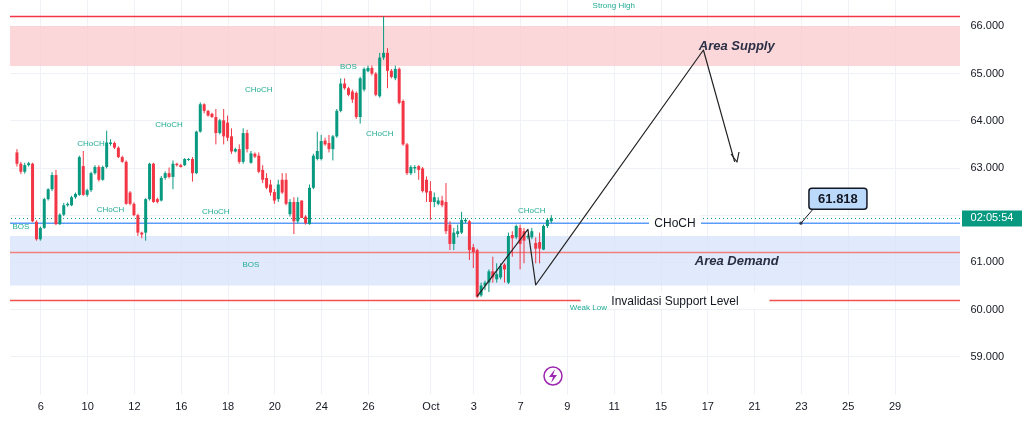 Image resolution: width=1024 pixels, height=422 pixels. What do you see at coordinates (987, 72) in the screenshot?
I see `y-tick-label: 65.000` at bounding box center [987, 72].